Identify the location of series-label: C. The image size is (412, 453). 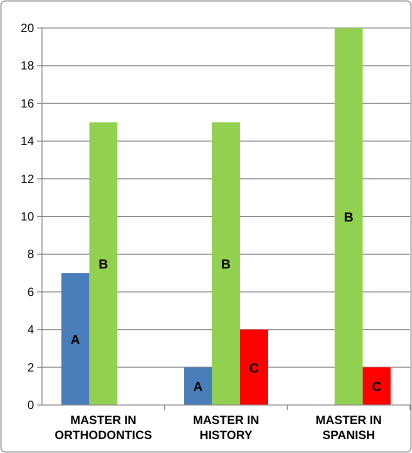
(254, 368).